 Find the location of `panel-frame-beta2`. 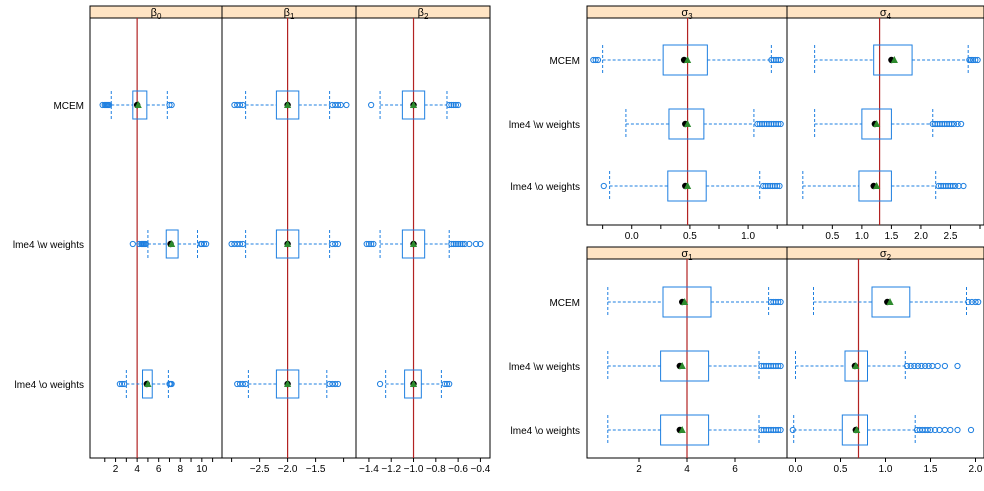

panel-frame-beta2 is located at coordinates (423, 238).